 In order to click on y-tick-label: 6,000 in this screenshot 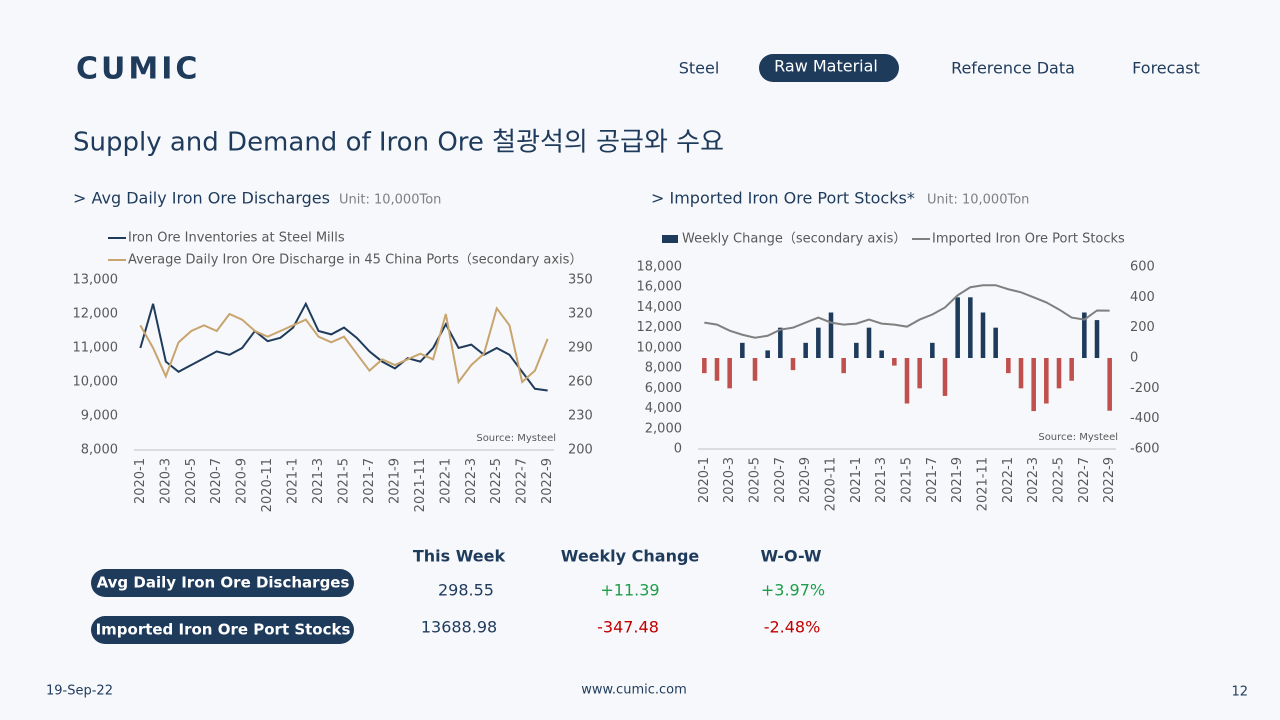, I will do `click(663, 388)`.